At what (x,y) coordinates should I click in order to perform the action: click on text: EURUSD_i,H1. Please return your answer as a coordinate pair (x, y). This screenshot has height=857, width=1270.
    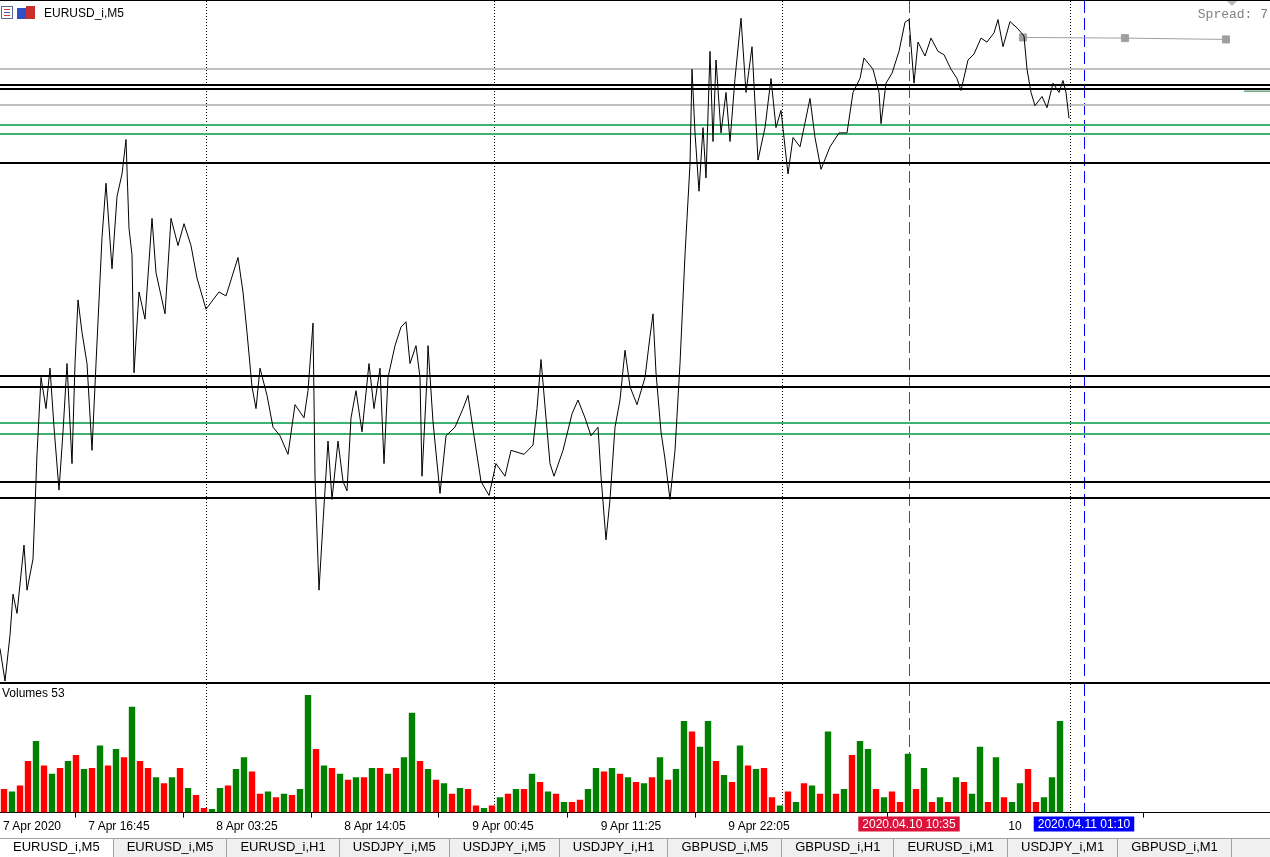
    Looking at the image, I should click on (283, 848).